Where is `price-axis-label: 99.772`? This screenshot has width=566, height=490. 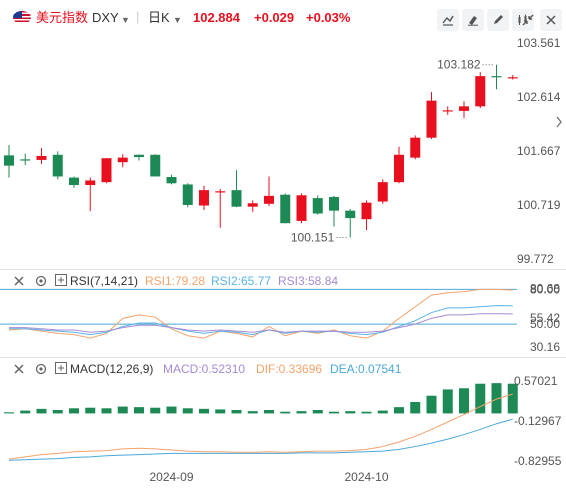
price-axis-label: 99.772 is located at coordinates (535, 259).